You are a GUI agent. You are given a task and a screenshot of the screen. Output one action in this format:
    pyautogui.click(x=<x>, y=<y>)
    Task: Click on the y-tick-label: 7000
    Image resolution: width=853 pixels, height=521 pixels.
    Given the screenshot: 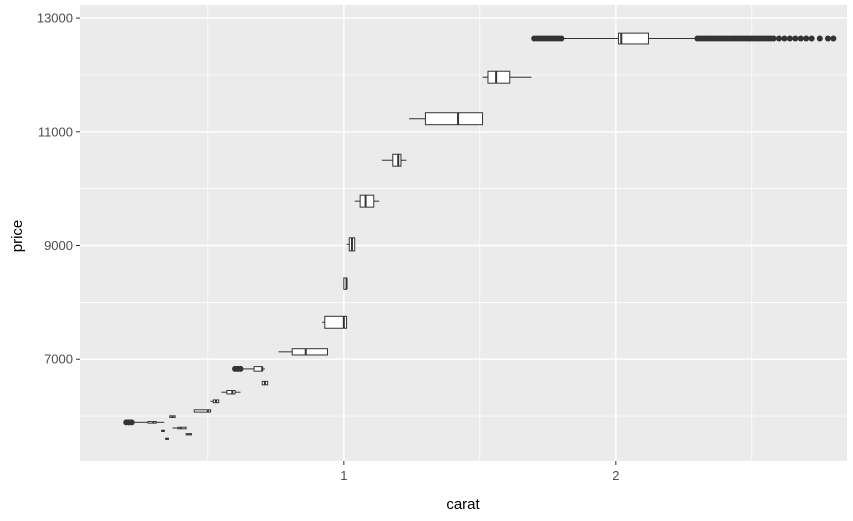 What is the action you would take?
    pyautogui.click(x=58, y=359)
    